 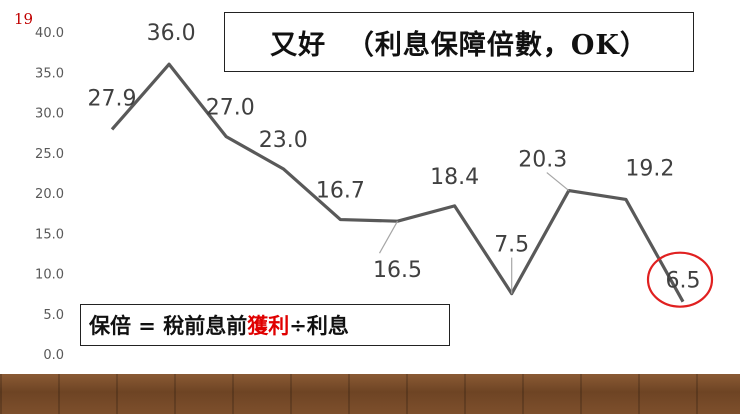 What do you see at coordinates (683, 281) in the screenshot?
I see `data-label: 6.5` at bounding box center [683, 281].